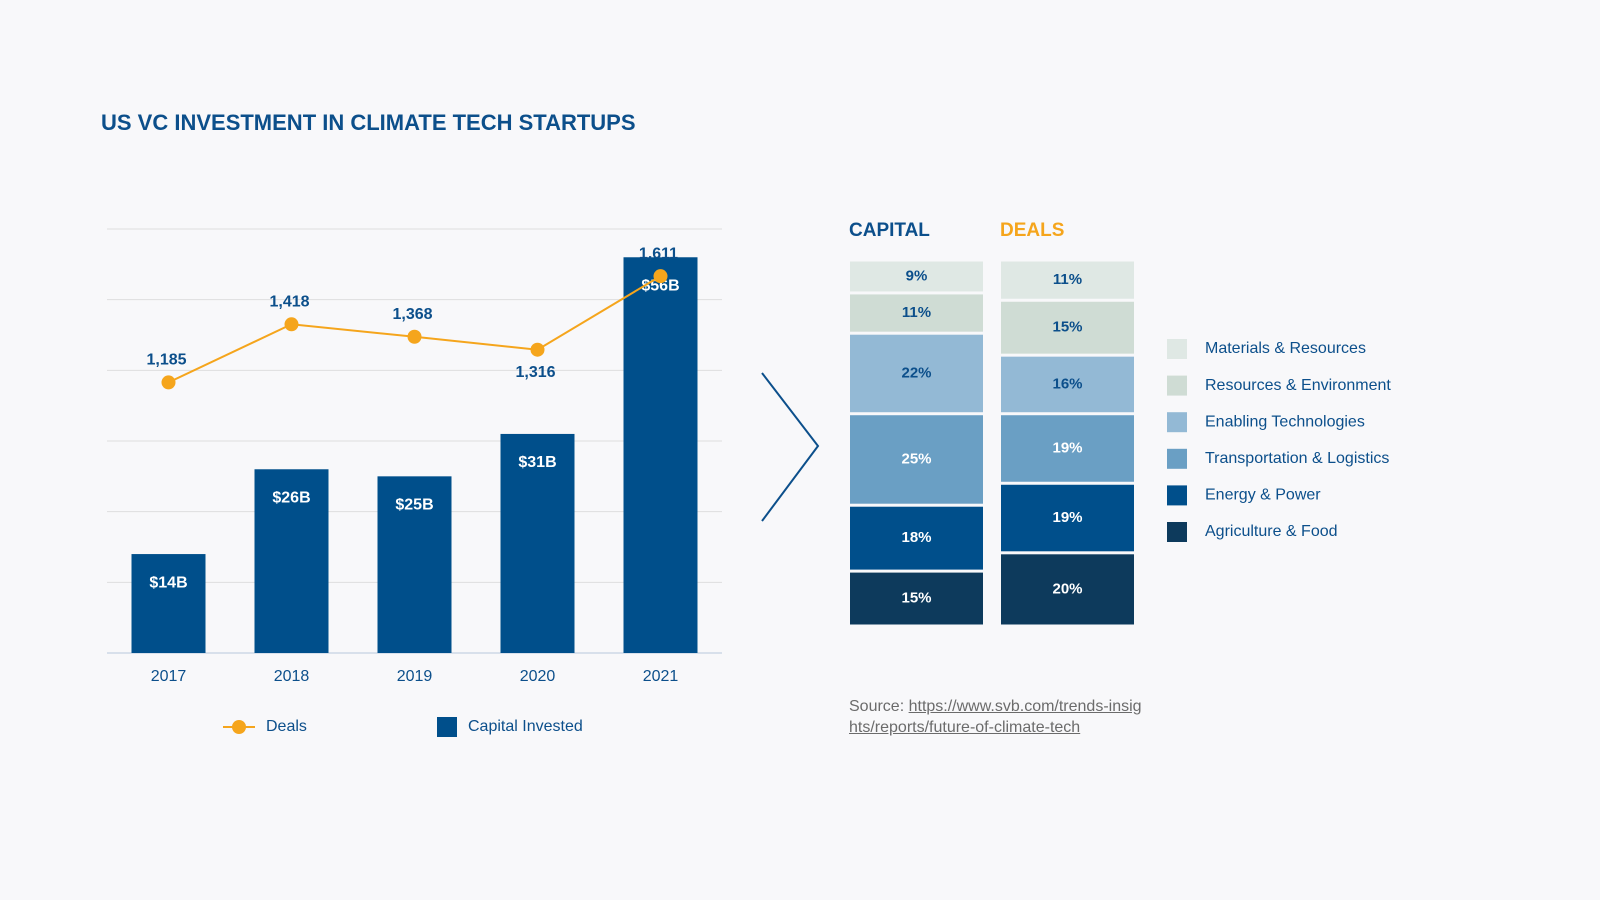 This screenshot has width=1600, height=900. What do you see at coordinates (1263, 495) in the screenshot?
I see `legend-label: Energy & Power` at bounding box center [1263, 495].